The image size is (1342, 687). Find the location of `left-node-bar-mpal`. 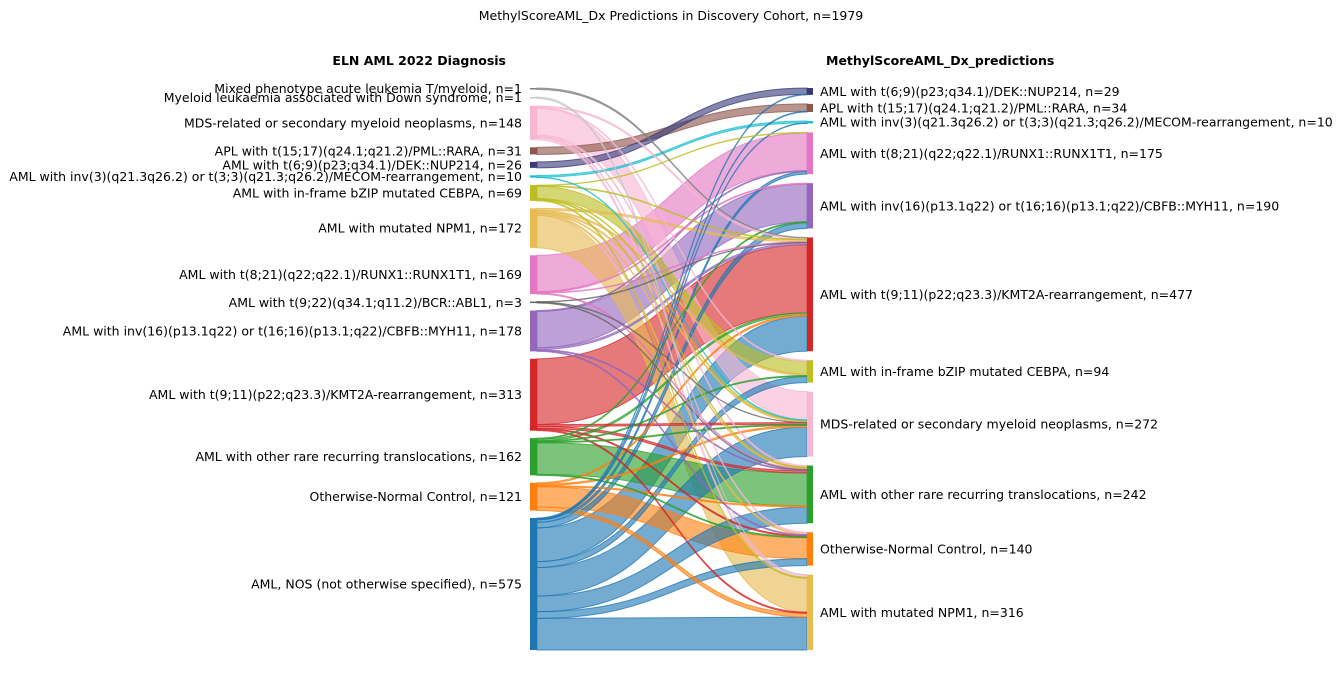

left-node-bar-mpal is located at coordinates (533, 89).